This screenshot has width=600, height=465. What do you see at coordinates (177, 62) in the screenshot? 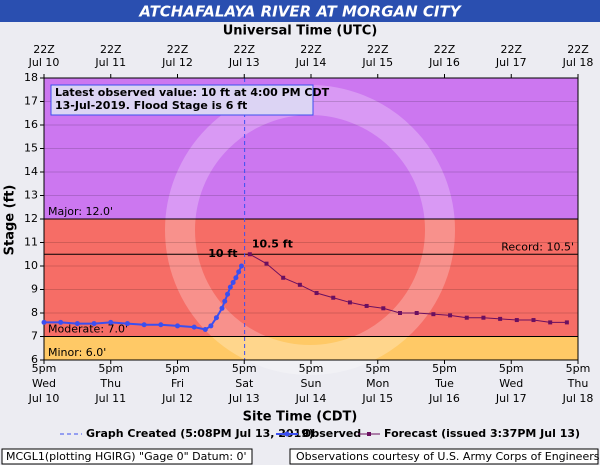
I see `x2-tick-label: Jul 12` at bounding box center [177, 62].